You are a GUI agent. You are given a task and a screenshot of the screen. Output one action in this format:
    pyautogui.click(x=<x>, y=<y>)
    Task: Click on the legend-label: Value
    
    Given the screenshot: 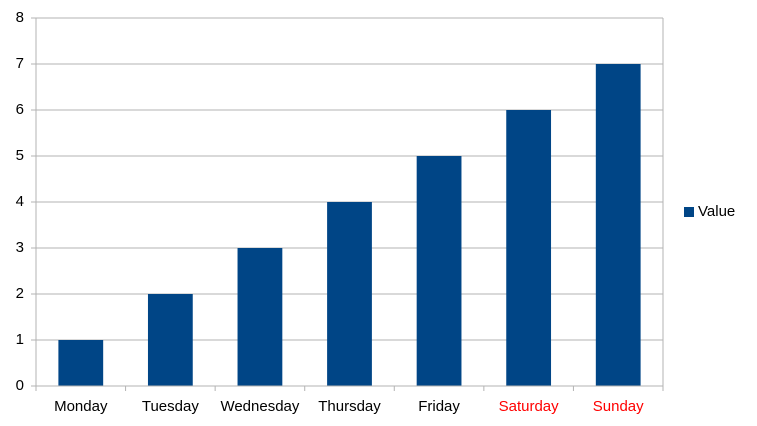 What is the action you would take?
    pyautogui.click(x=716, y=211)
    